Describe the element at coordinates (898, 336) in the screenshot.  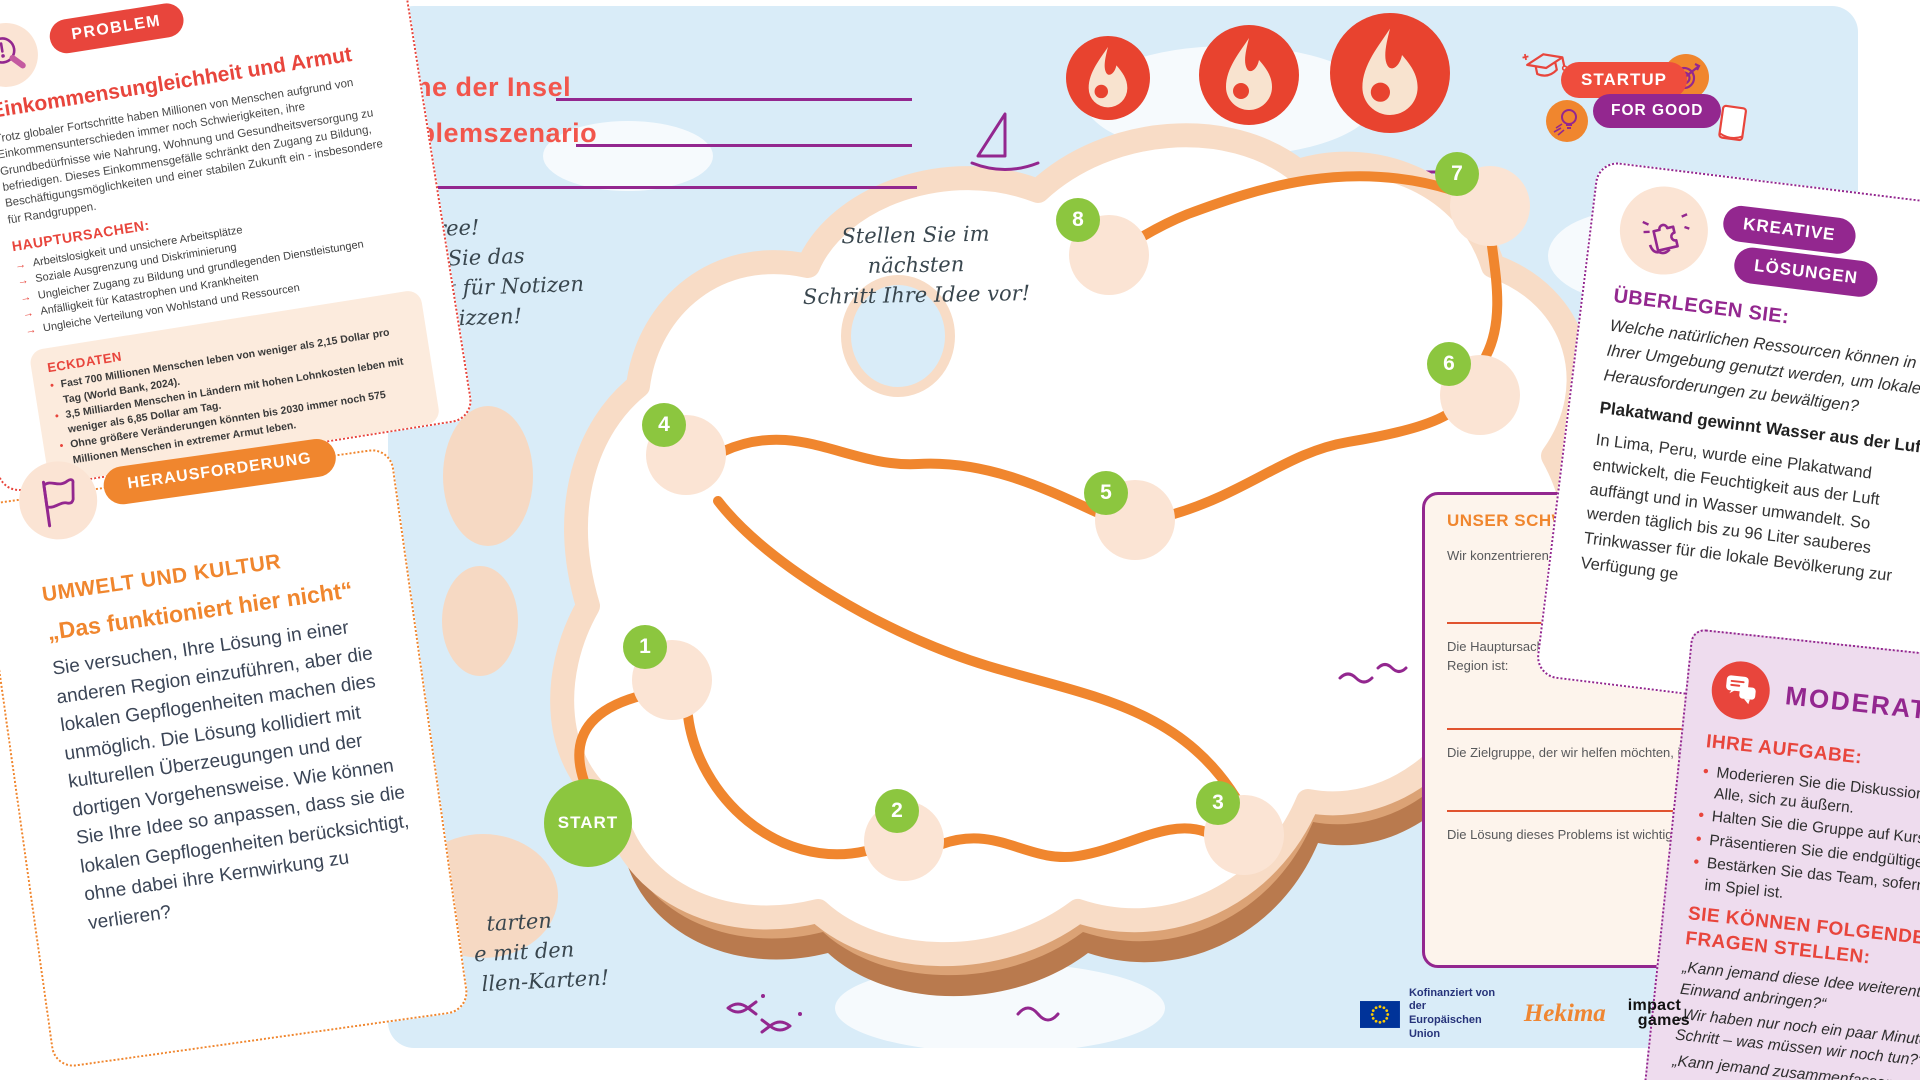
I see `lagoon` at that location.